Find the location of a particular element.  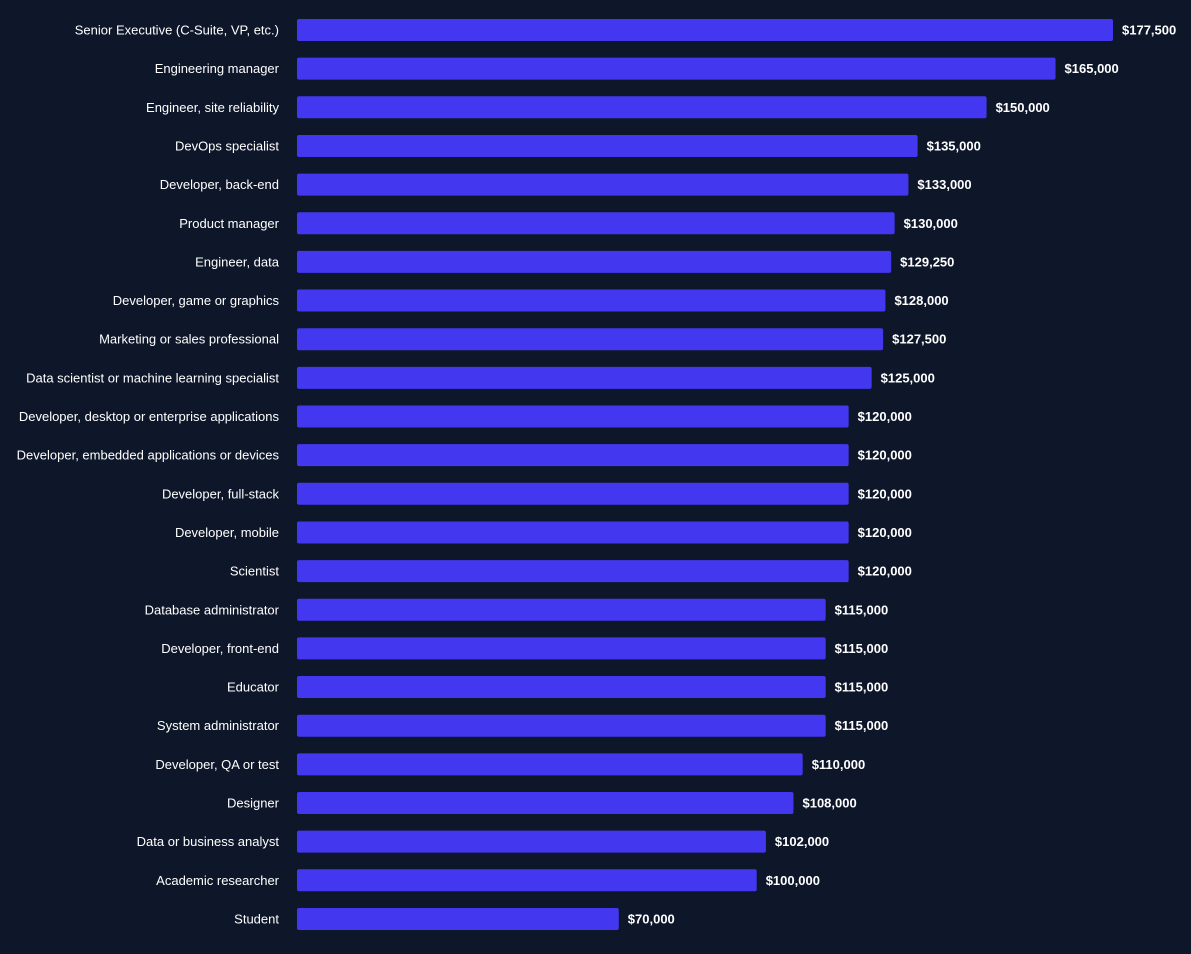

category-label: Database administrator is located at coordinates (212, 609).